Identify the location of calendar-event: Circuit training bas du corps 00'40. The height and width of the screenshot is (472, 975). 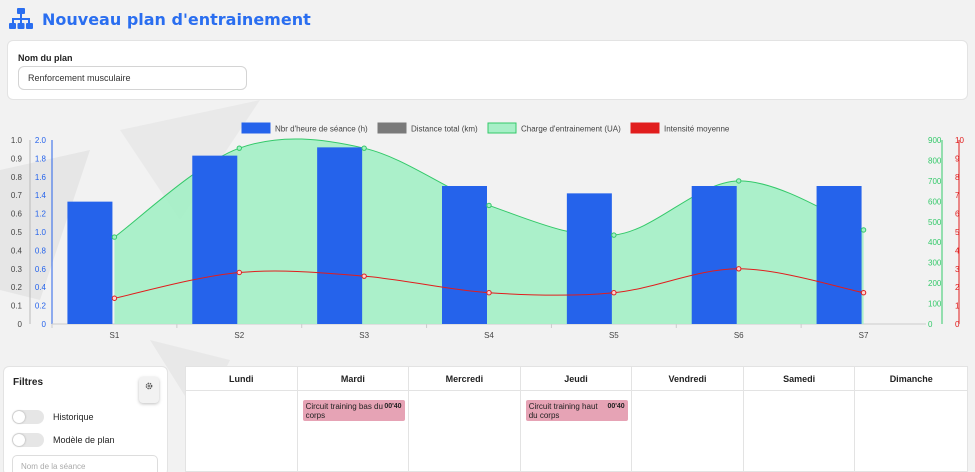
(353, 410).